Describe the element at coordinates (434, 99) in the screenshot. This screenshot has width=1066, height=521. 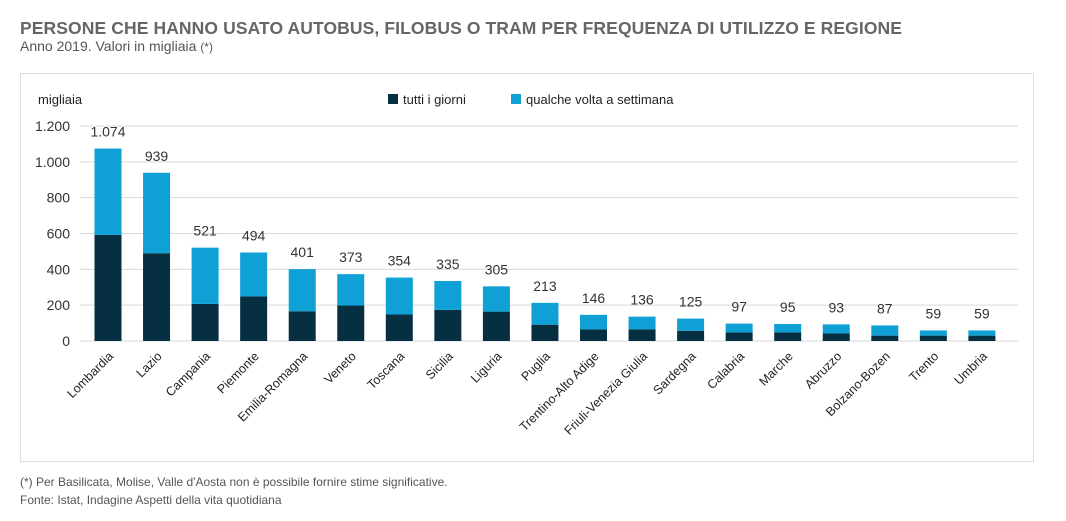
I see `legend-label-tutti: tutti i giorni` at that location.